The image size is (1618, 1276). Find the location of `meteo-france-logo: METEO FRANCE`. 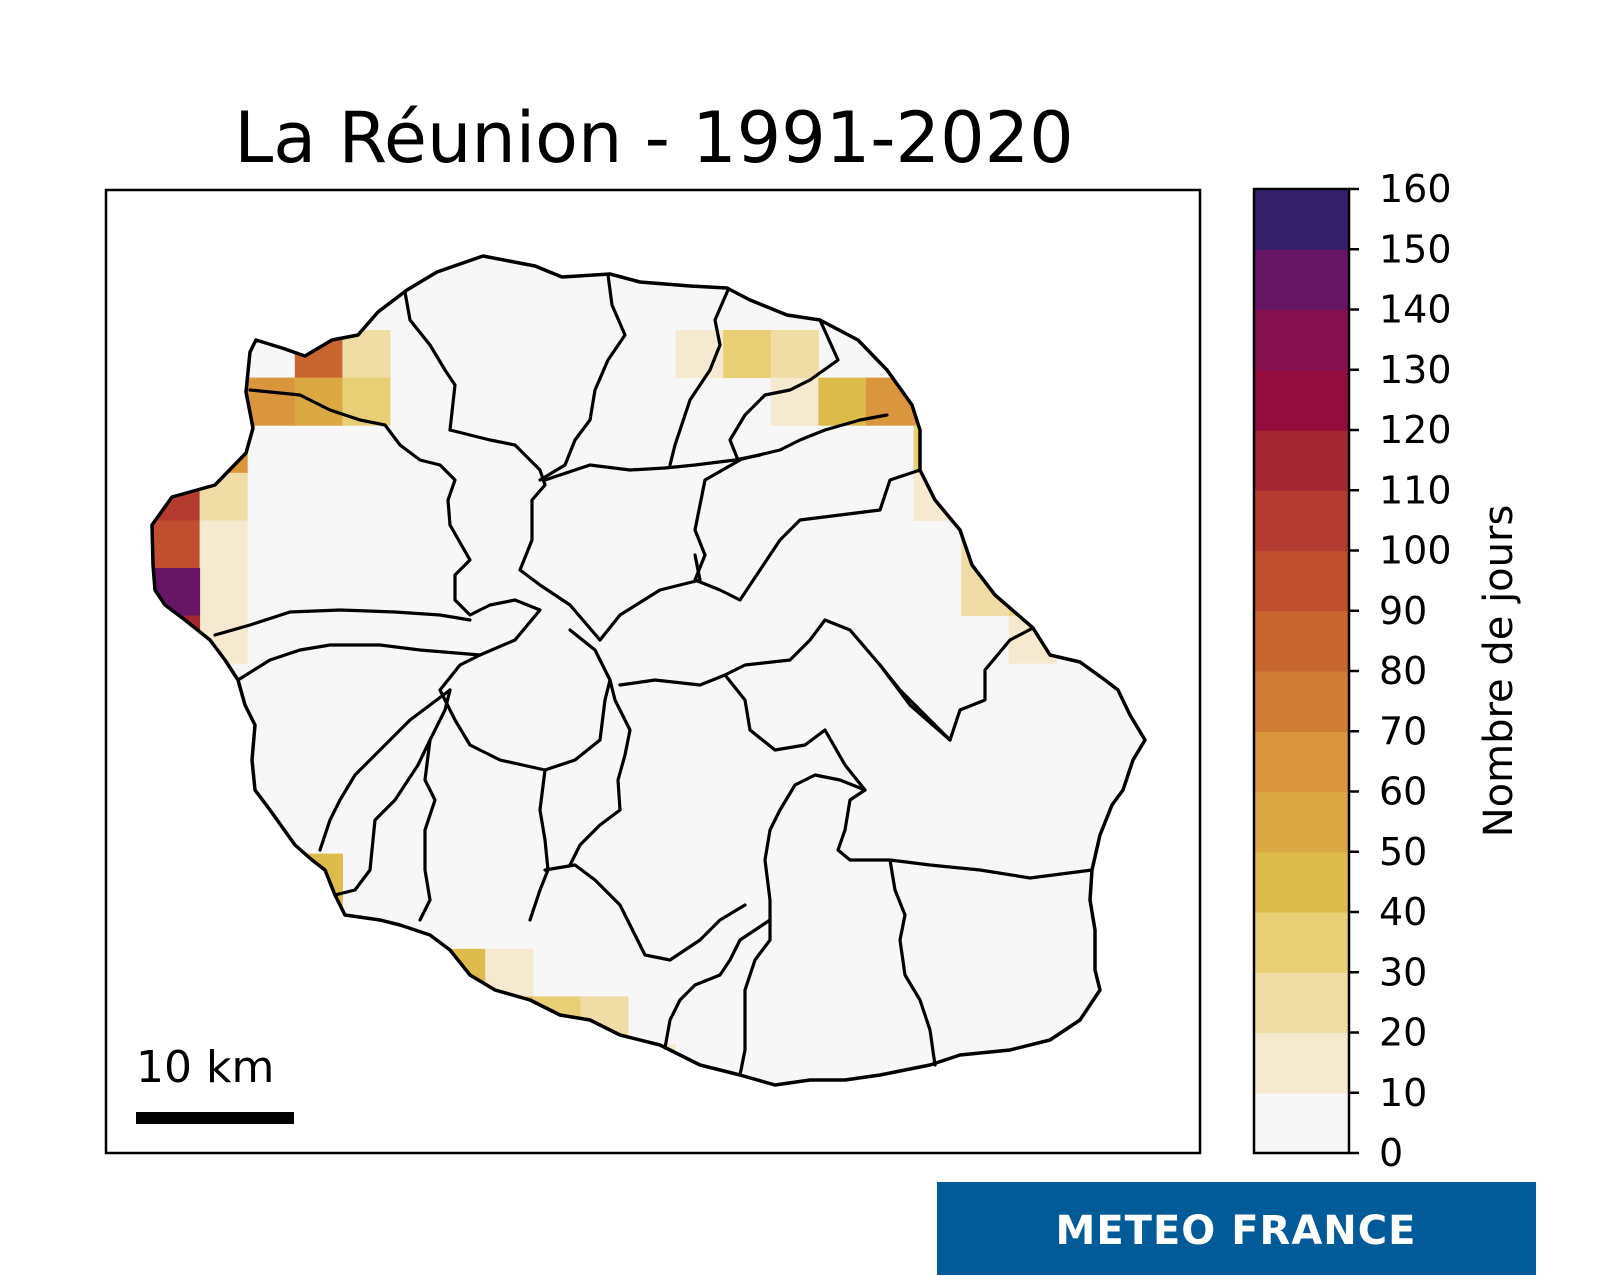

meteo-france-logo: METEO FRANCE is located at coordinates (1236, 1228).